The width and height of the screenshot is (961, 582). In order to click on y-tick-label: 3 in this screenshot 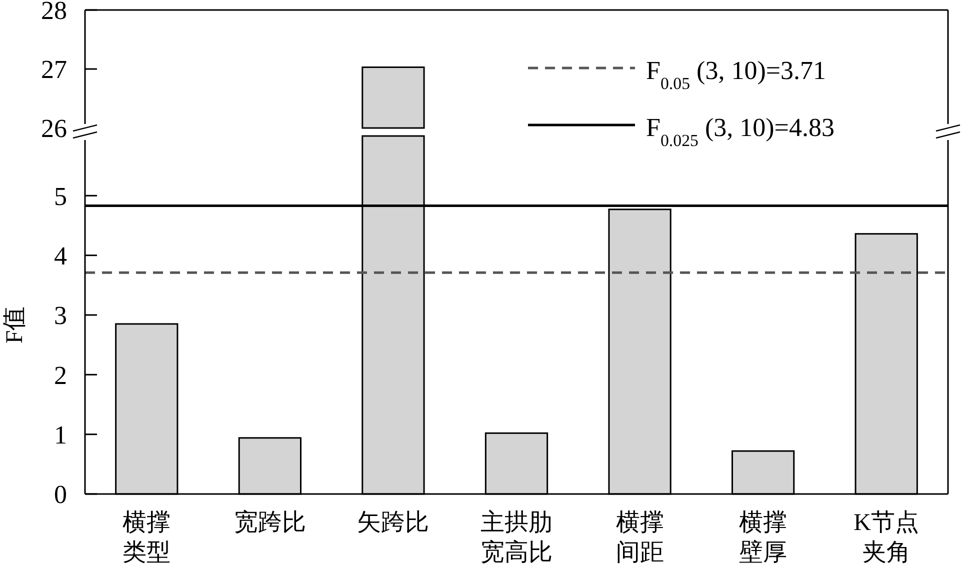, I will do `click(60, 315)`.